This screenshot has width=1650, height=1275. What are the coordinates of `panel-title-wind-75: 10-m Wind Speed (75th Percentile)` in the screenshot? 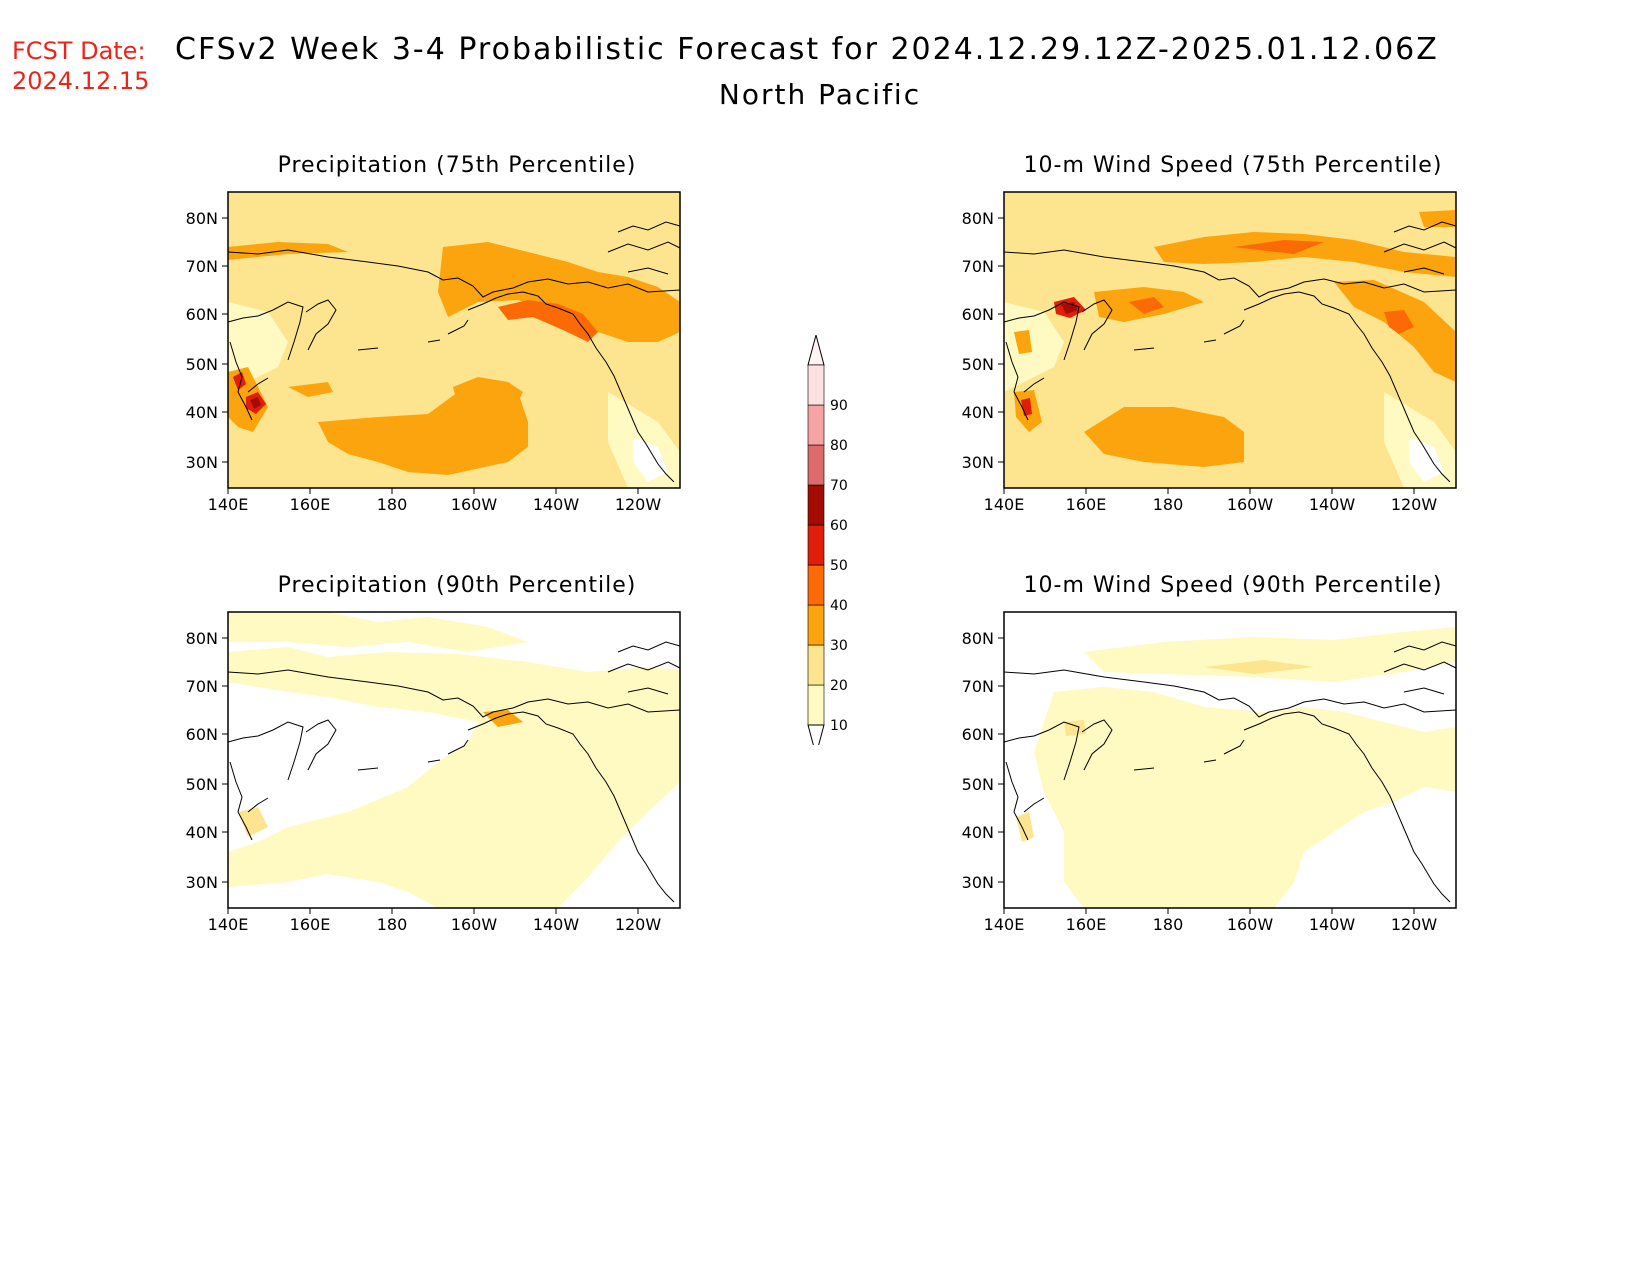 It's located at (1233, 165).